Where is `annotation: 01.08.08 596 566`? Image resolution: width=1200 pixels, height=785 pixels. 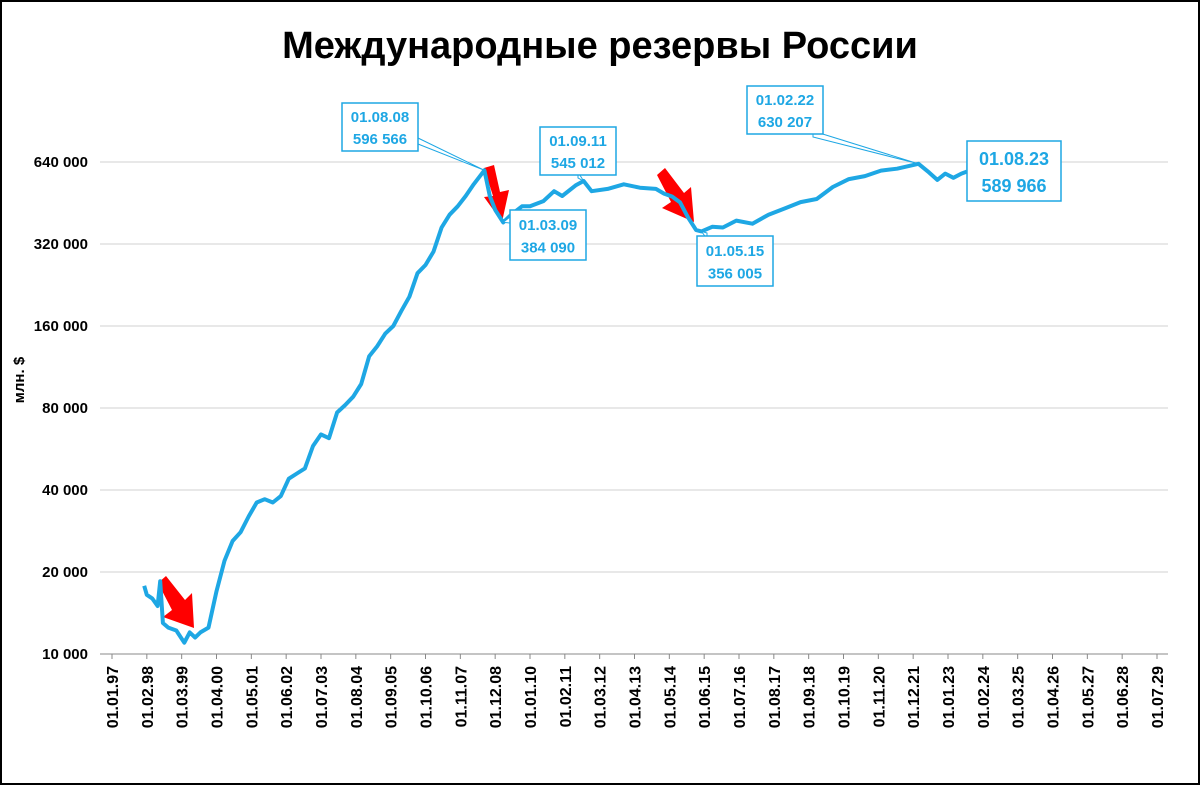 annotation: 01.08.08 596 566 is located at coordinates (413, 136).